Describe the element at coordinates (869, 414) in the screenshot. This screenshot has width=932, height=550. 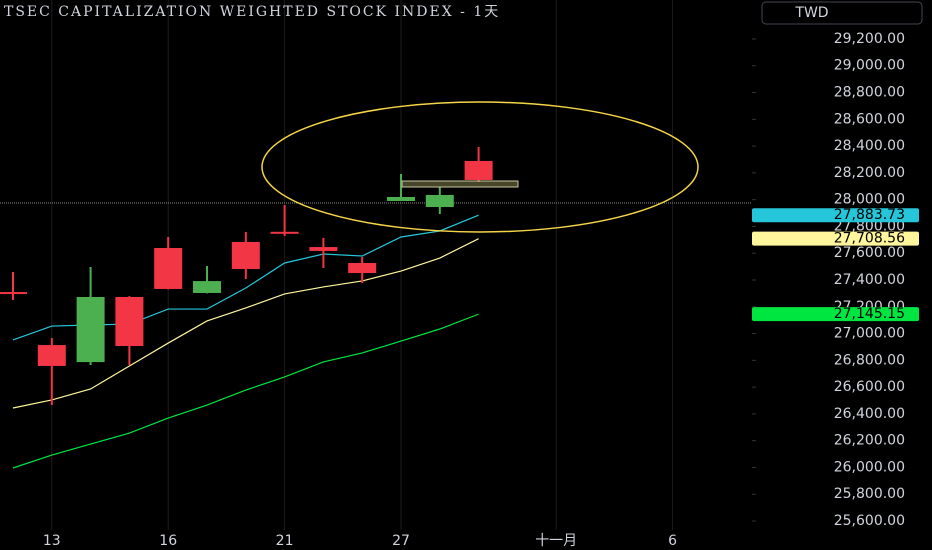
I see `y-tick-label: 26,400.00` at that location.